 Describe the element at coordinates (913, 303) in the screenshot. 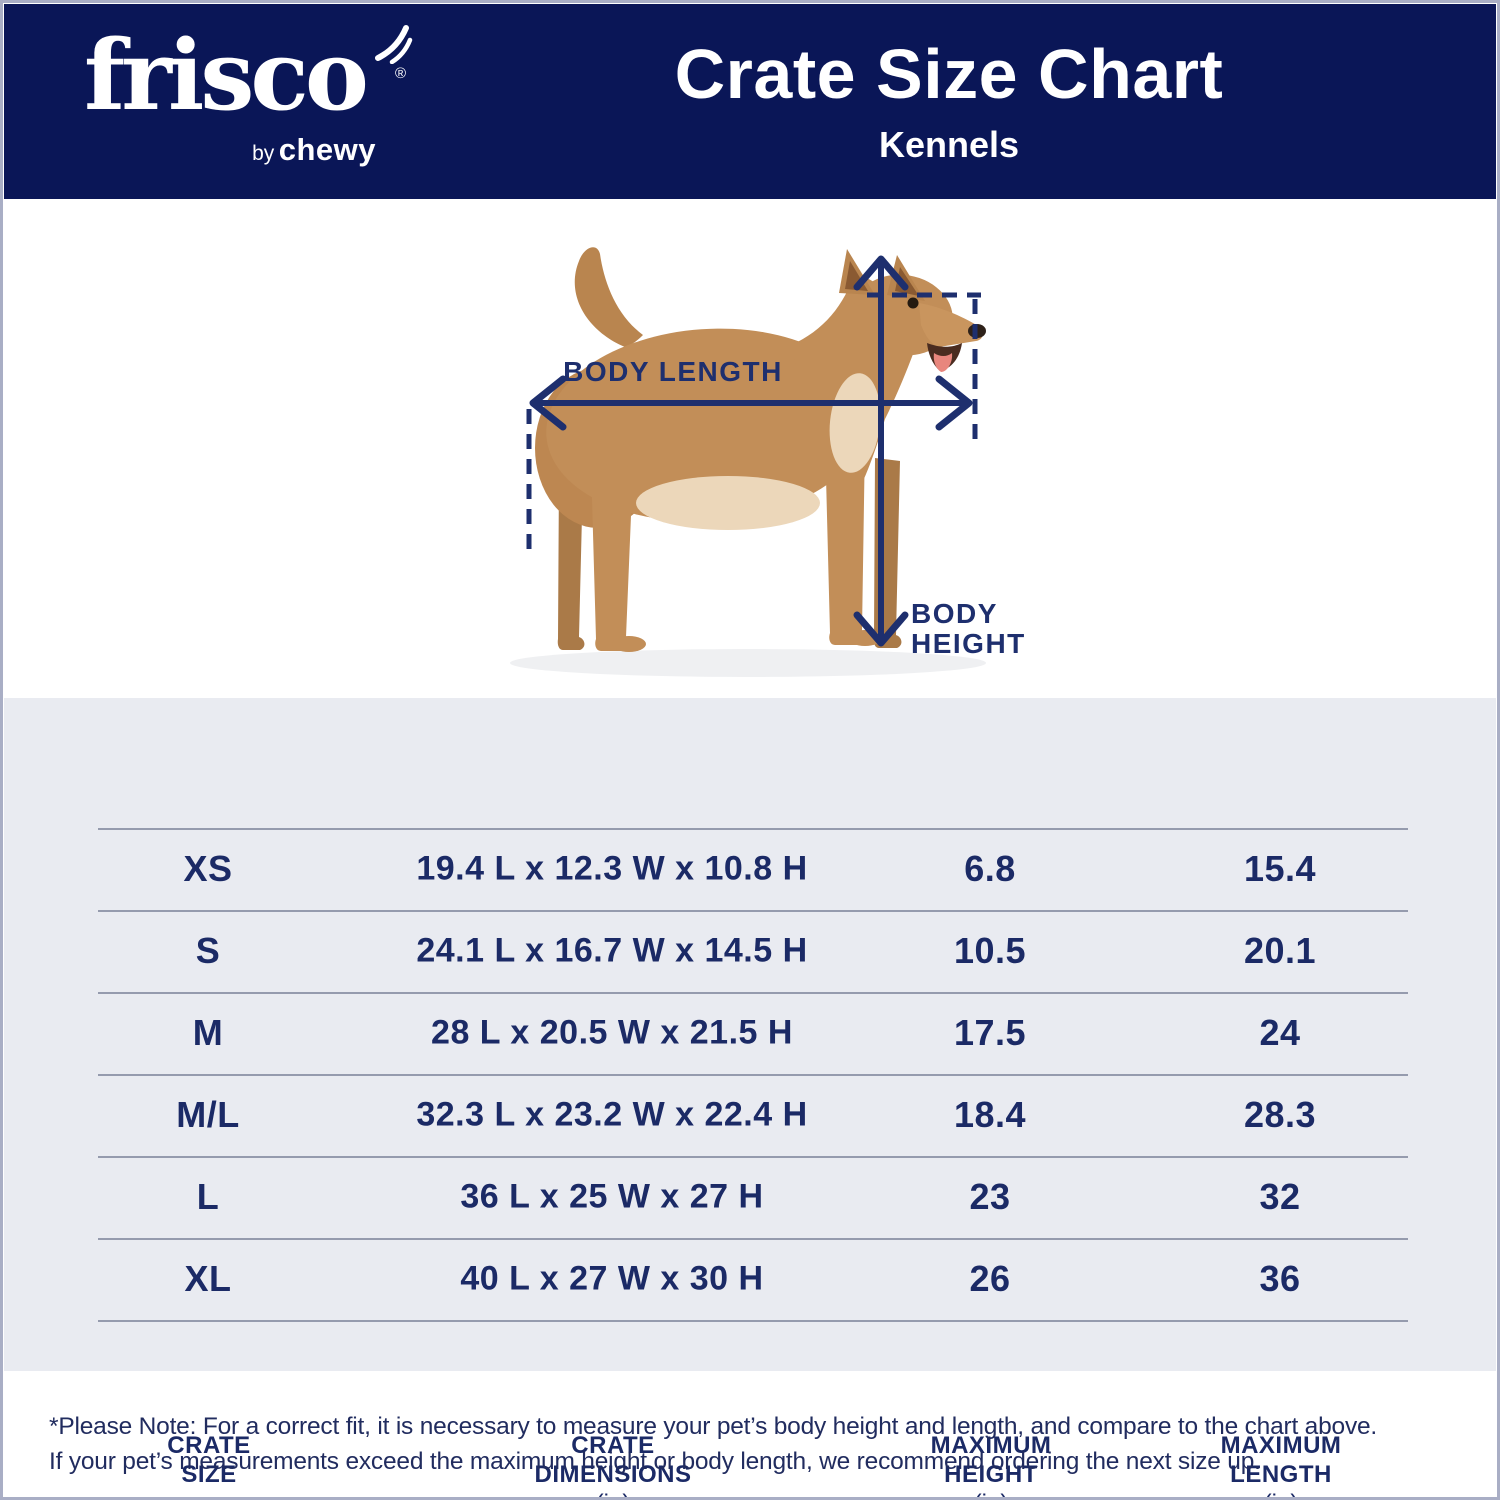

I see `dog-eye` at that location.